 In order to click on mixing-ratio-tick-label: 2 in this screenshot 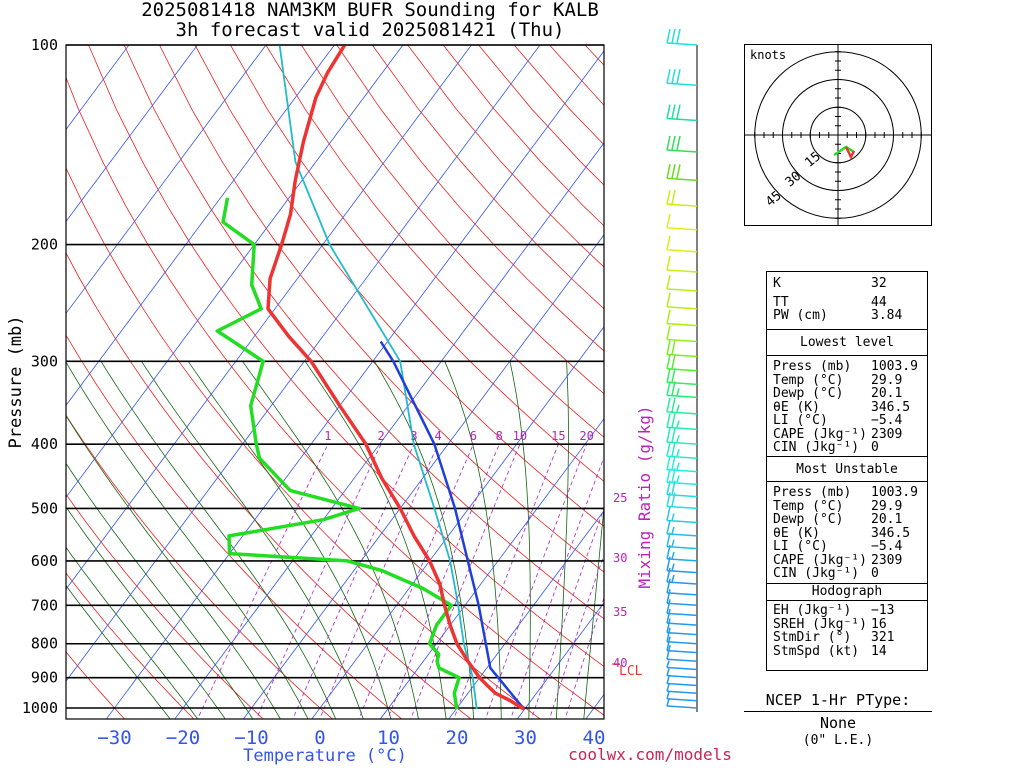, I will do `click(380, 436)`.